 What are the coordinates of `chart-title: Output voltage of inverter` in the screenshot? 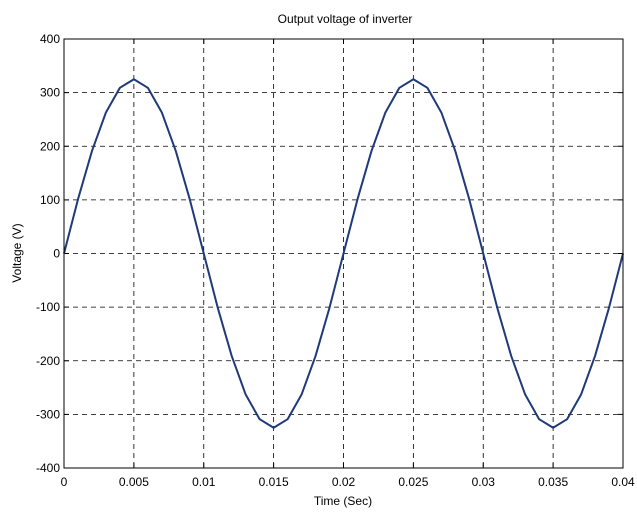 It's located at (345, 19).